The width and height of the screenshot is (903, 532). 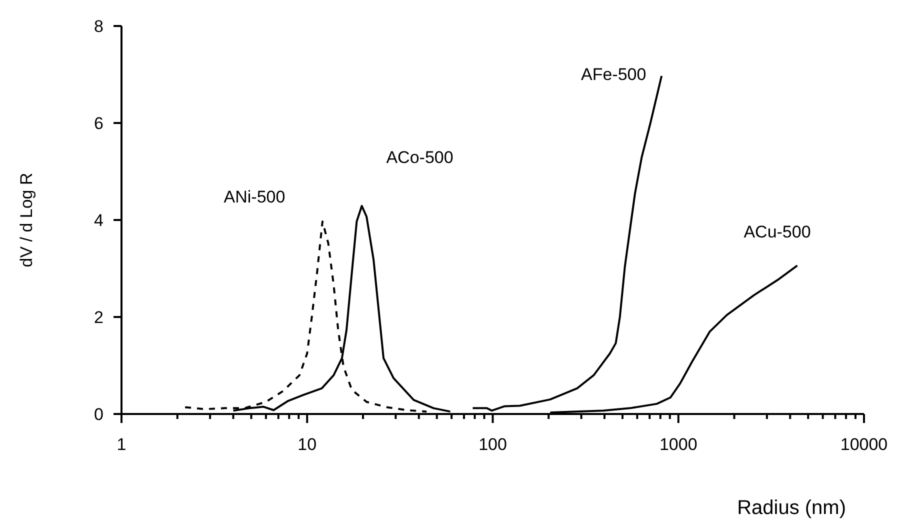 What do you see at coordinates (613, 74) in the screenshot?
I see `series-label: AFe-500` at bounding box center [613, 74].